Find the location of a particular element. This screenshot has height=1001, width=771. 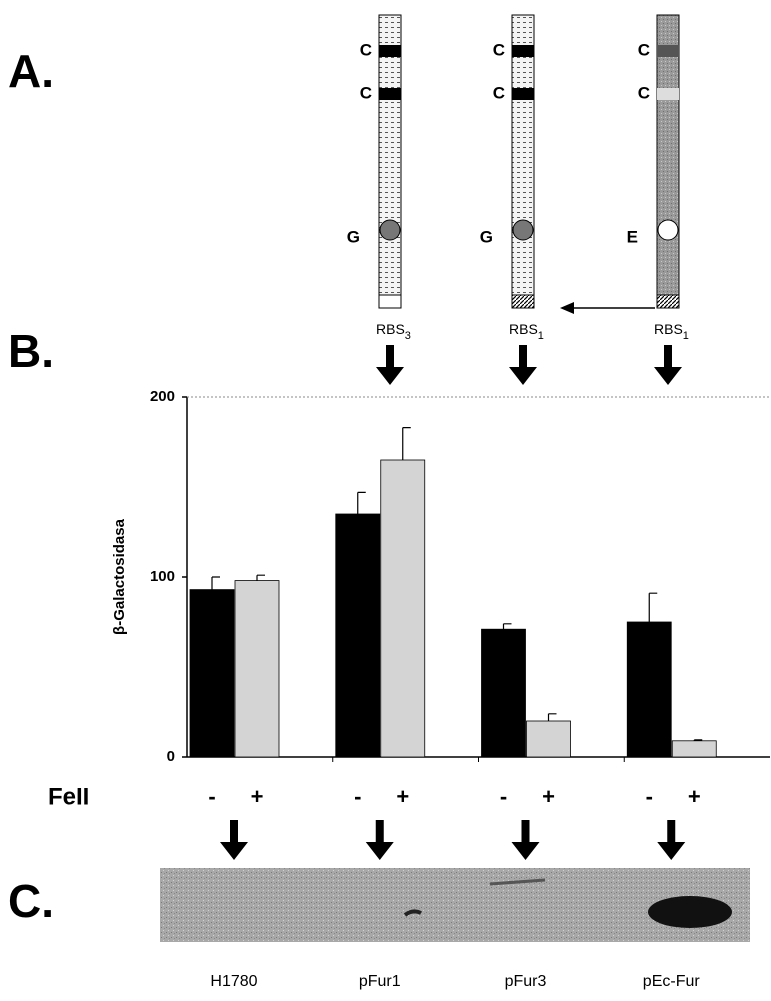

panel-label: B. is located at coordinates (31, 351).